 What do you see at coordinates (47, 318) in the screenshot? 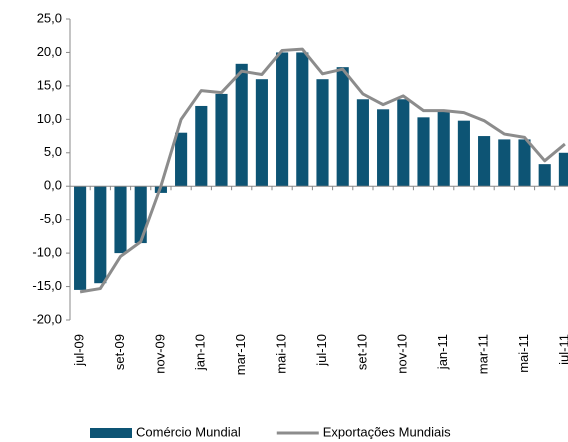
I see `y-tick-label: -20,0` at bounding box center [47, 318].